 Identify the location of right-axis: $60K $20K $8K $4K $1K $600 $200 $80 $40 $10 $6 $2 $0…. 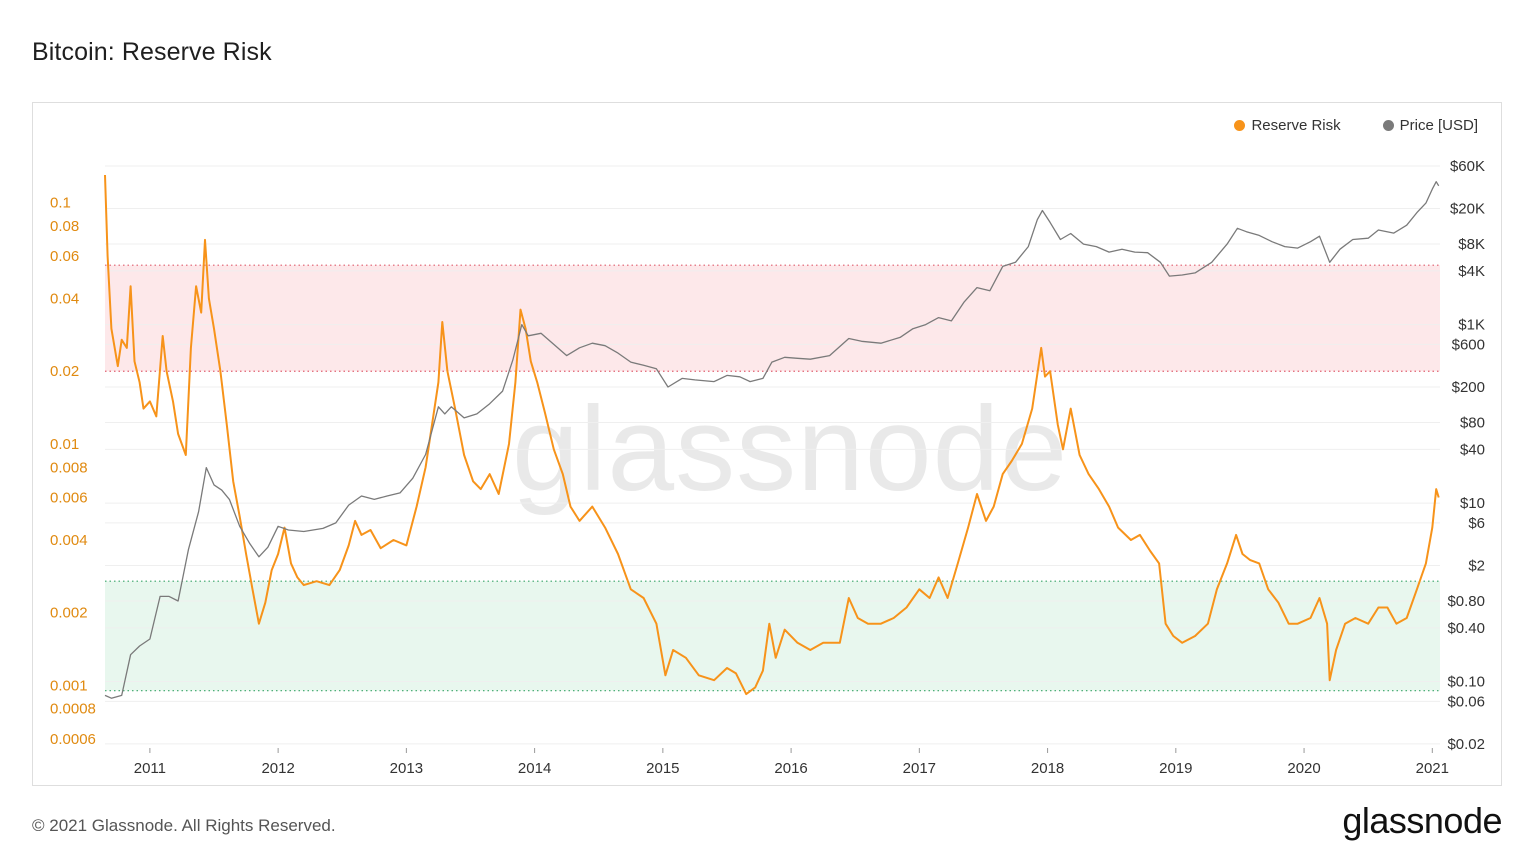
(1466, 455).